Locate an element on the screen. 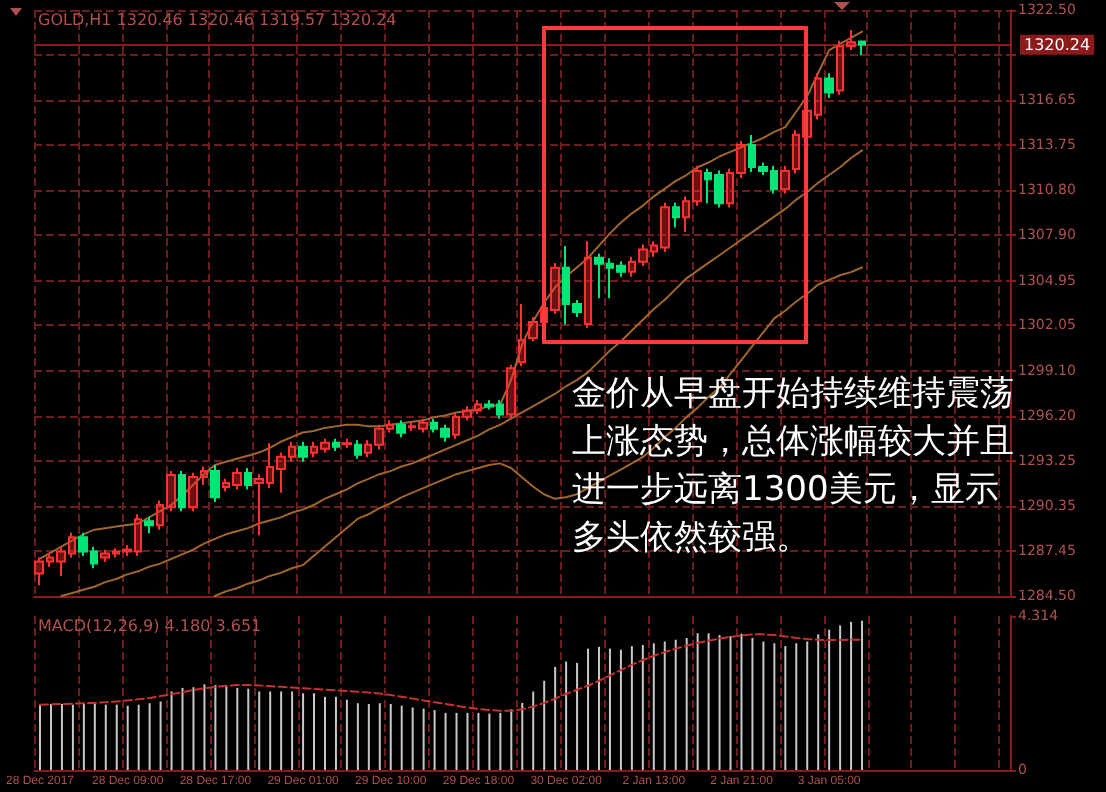 This screenshot has width=1106, height=792. chart-title: GOLD,H1 1320.46 1320.46 1319.57 1320.24 is located at coordinates (217, 20).